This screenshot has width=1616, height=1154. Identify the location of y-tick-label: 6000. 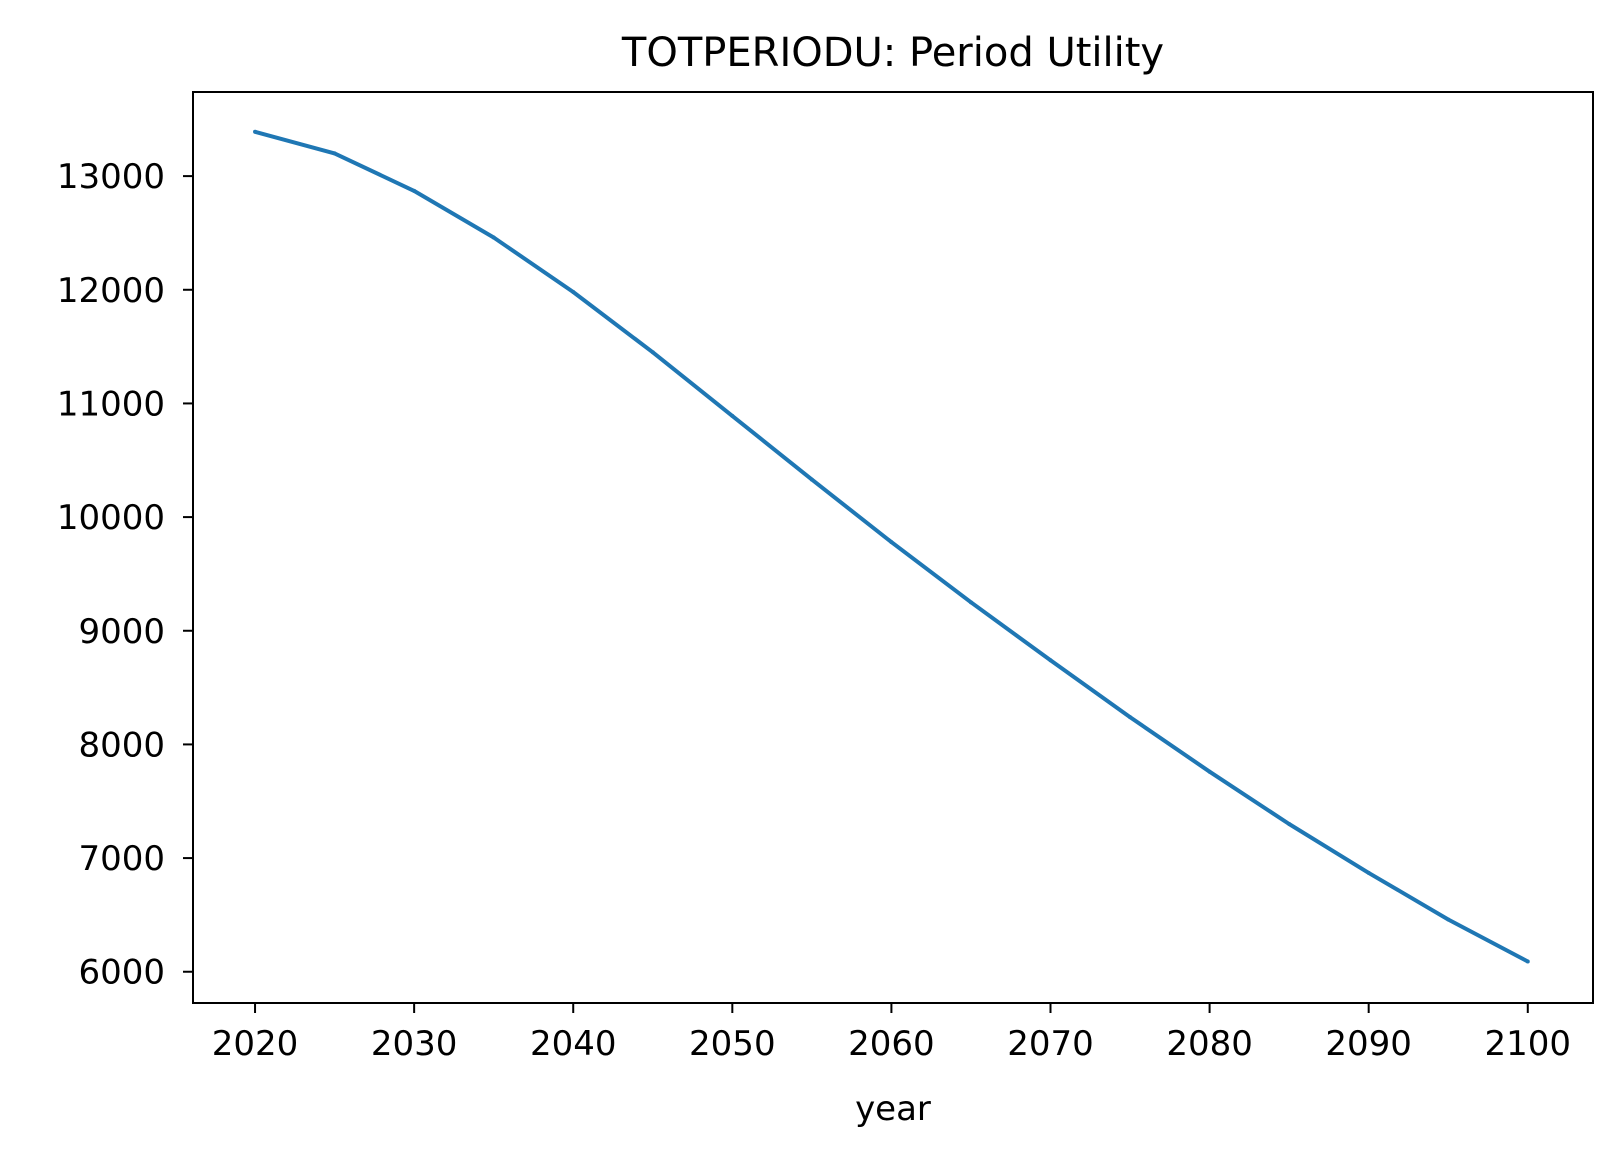
(121, 973).